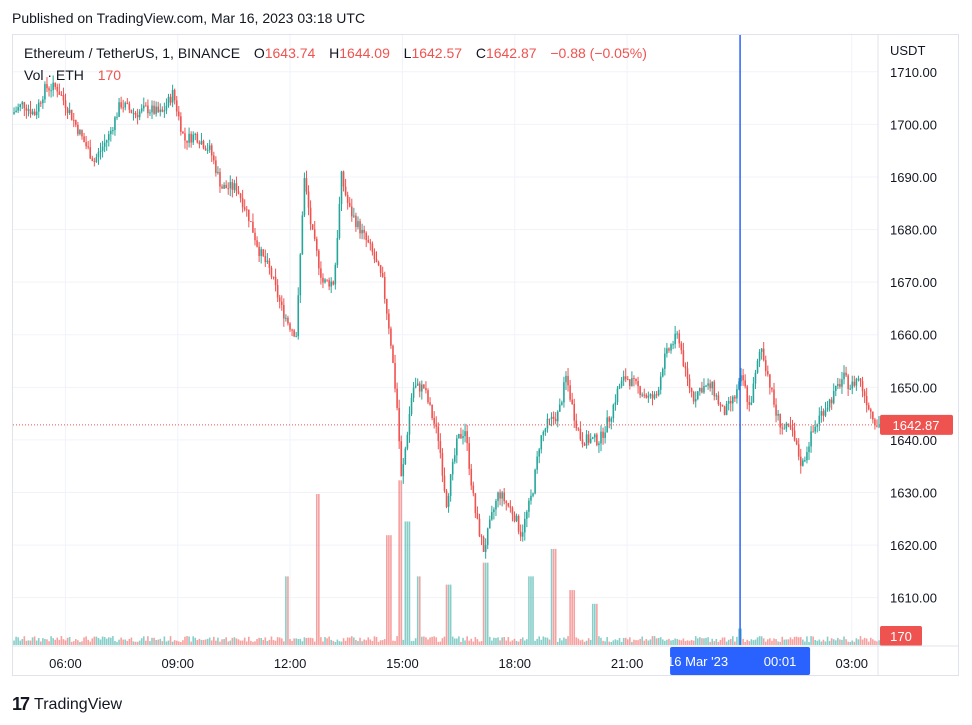 The width and height of the screenshot is (972, 725). Describe the element at coordinates (515, 663) in the screenshot. I see `x-tick-label: 18:00` at that location.